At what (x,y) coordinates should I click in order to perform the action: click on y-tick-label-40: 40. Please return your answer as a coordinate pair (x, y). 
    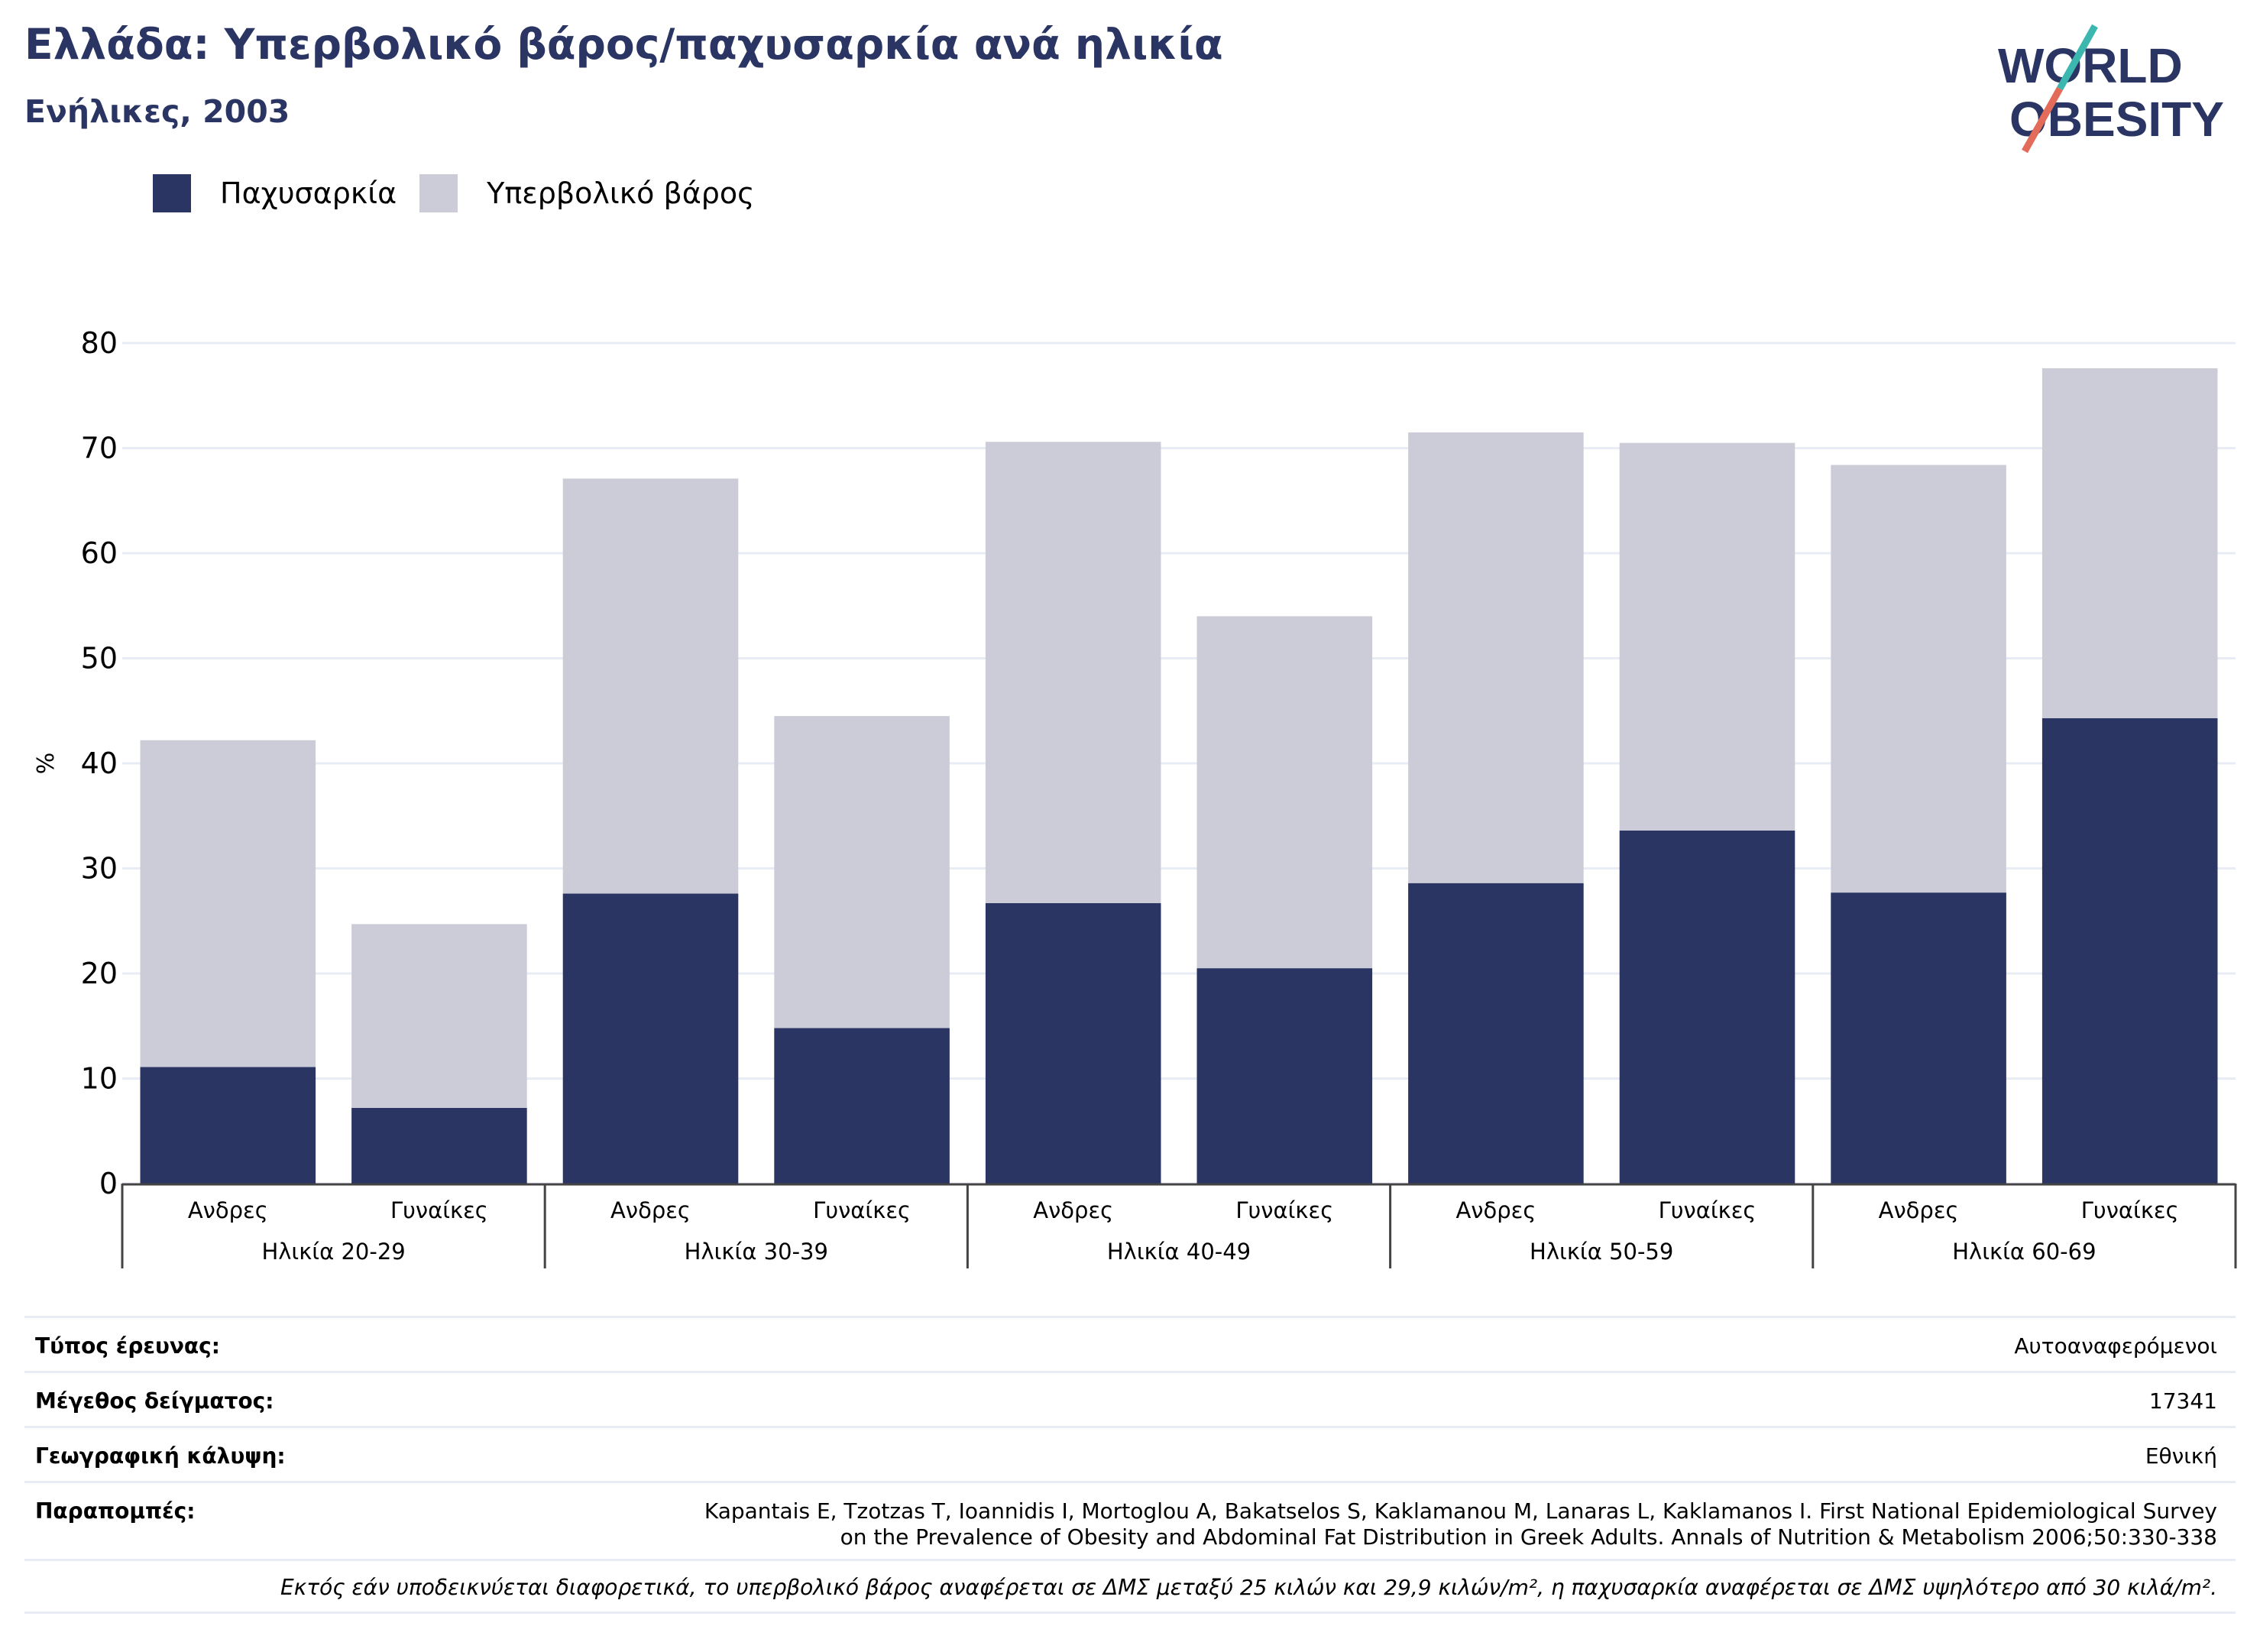
    Looking at the image, I should click on (99, 763).